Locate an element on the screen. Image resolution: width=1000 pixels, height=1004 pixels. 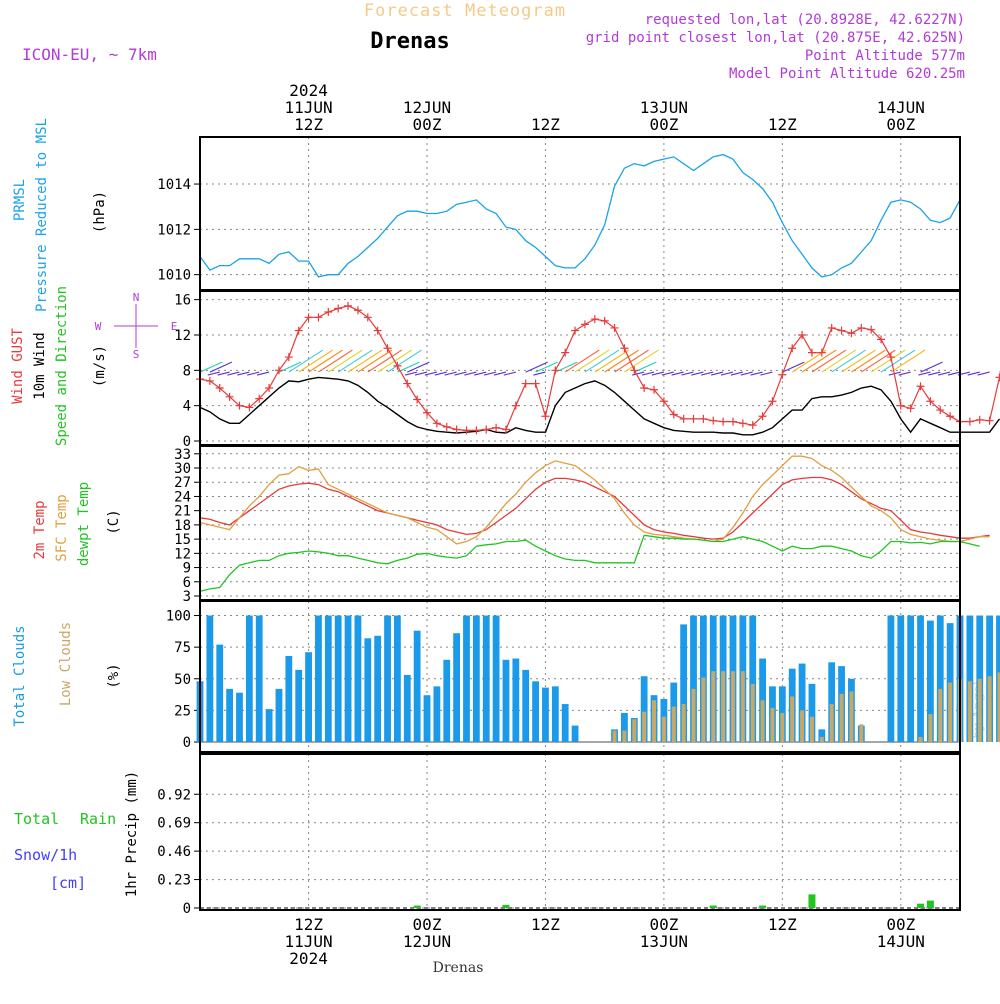
temperature-ytick-label: 30 is located at coordinates (182, 469).